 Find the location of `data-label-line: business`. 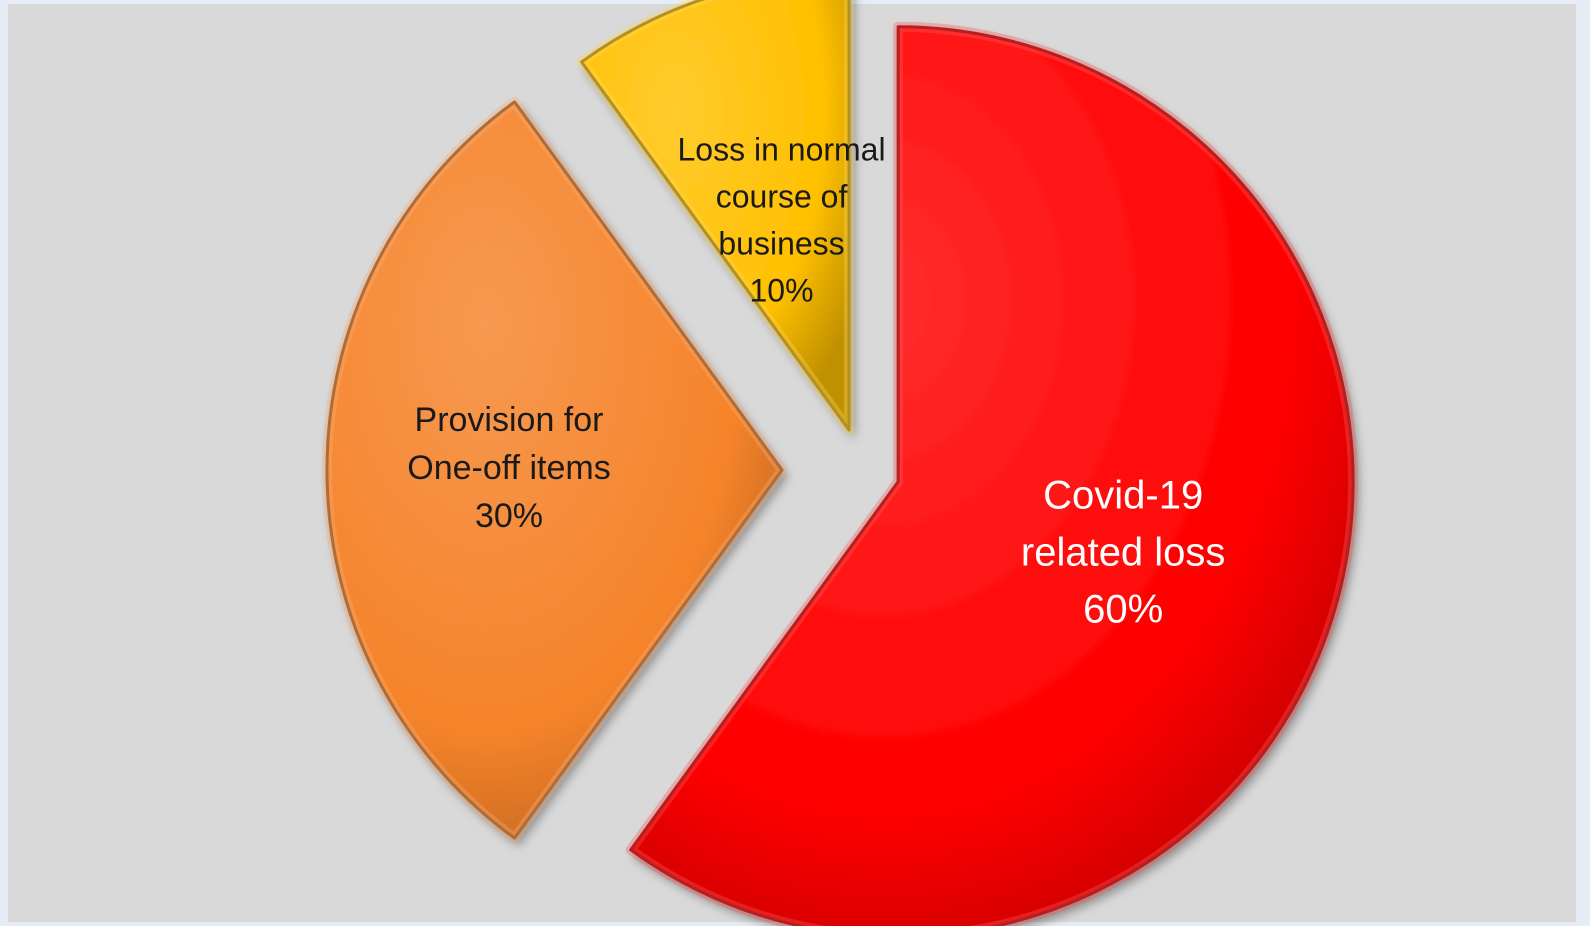

data-label-line: business is located at coordinates (781, 243).